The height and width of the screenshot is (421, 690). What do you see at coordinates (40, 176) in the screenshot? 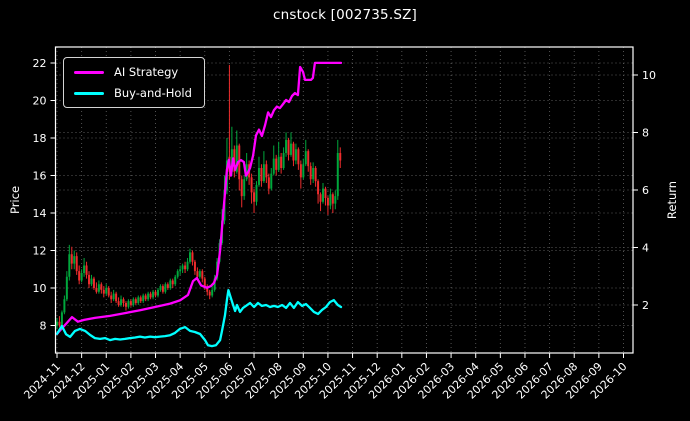
I see `tick-label: 16` at bounding box center [40, 176].